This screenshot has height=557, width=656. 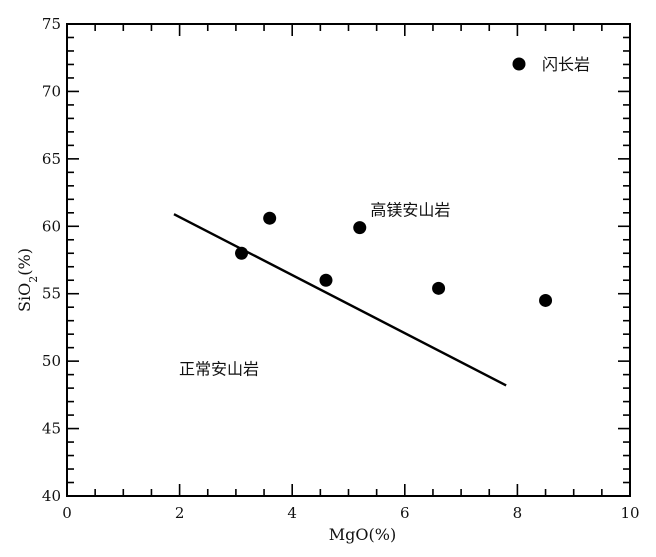 What do you see at coordinates (67, 513) in the screenshot?
I see `x-tick-label: 0` at bounding box center [67, 513].